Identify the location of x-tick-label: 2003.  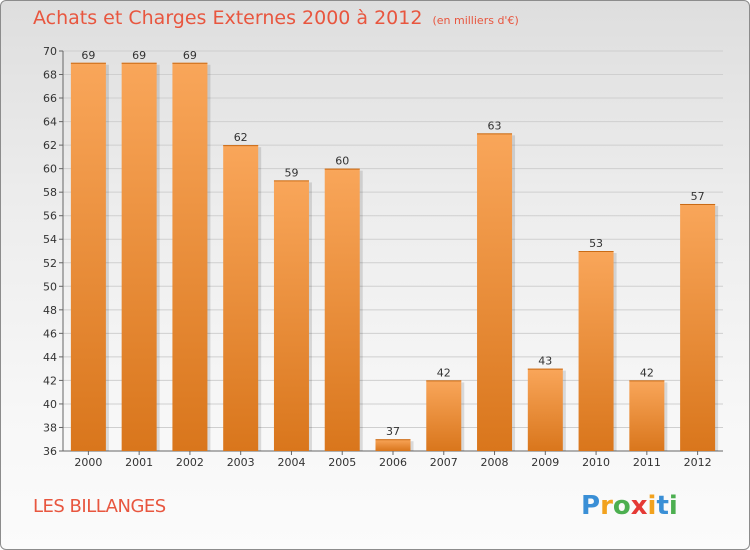
(241, 462).